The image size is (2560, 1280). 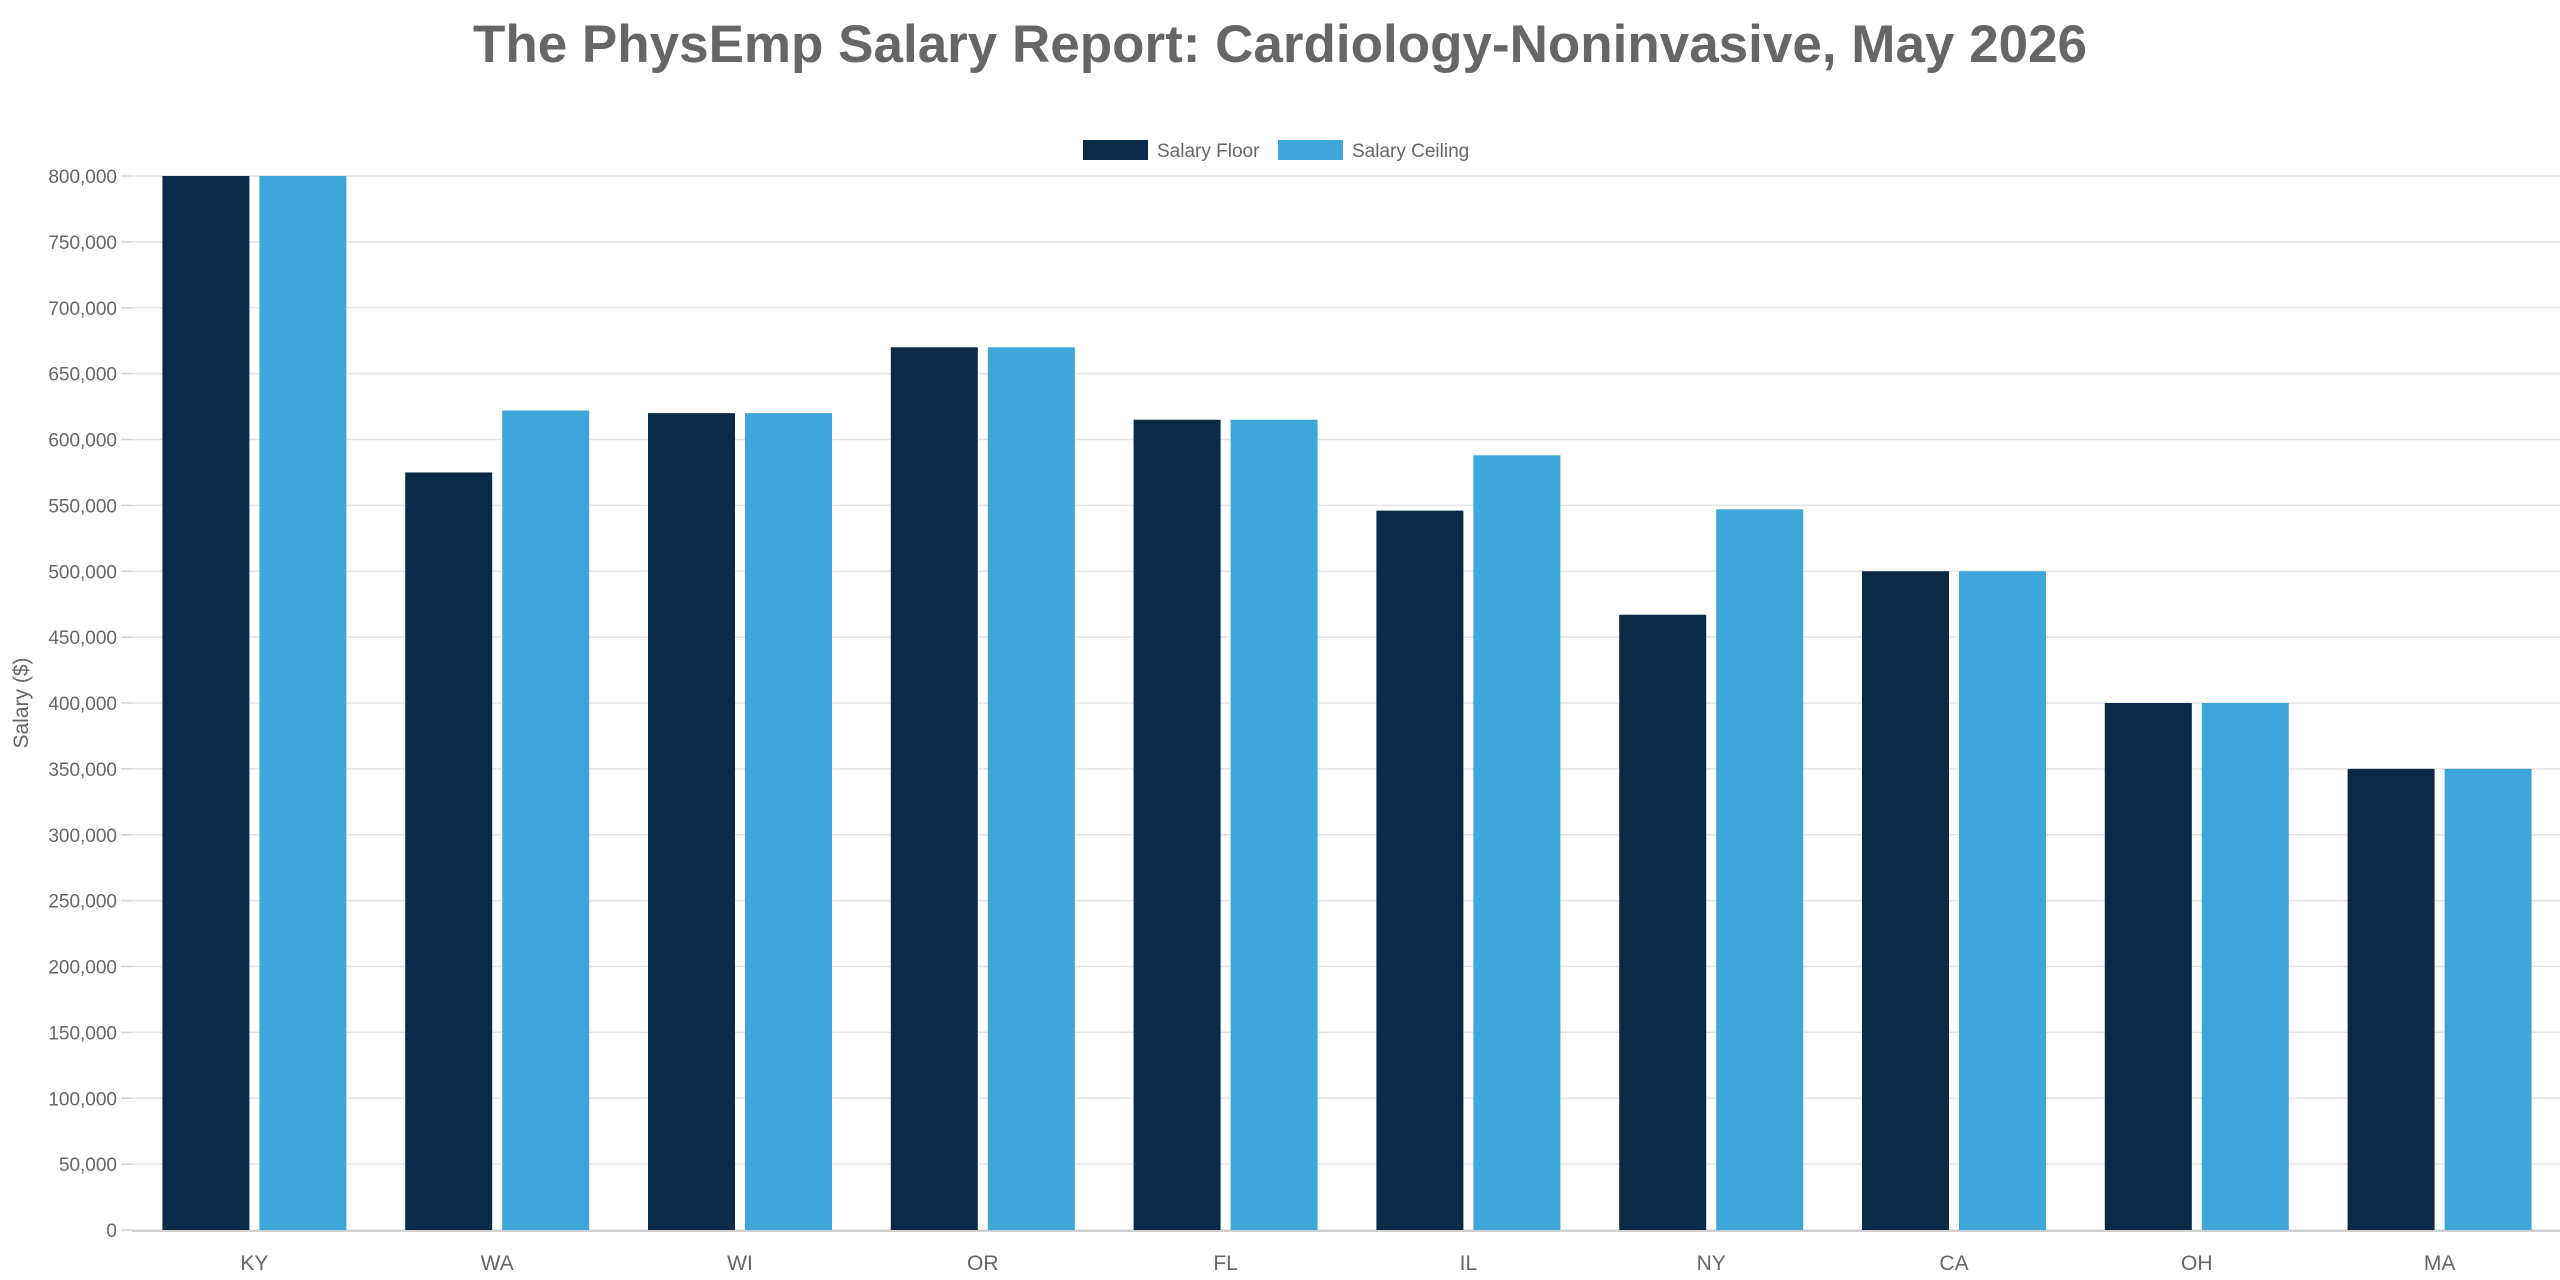 I want to click on bar-salary-floor-ky, so click(x=206, y=703).